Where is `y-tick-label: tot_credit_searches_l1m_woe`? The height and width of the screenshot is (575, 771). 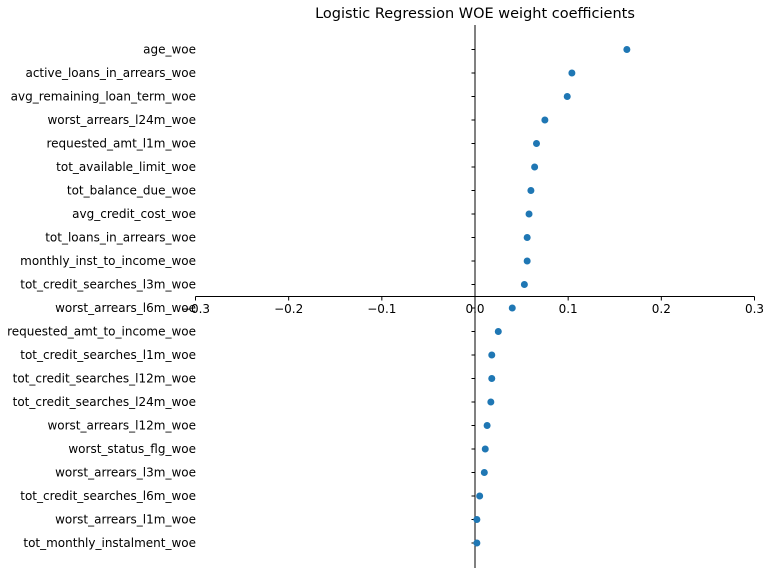 y-tick-label: tot_credit_searches_l1m_woe is located at coordinates (108, 355).